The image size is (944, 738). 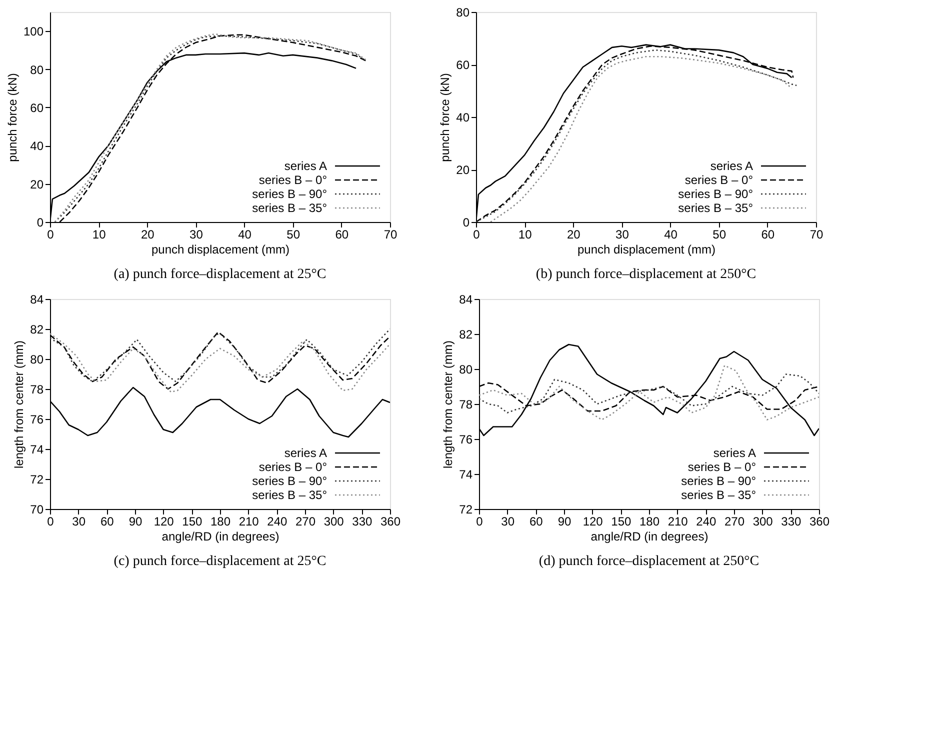 I want to click on text: (b) punch force–displacement at 250°C, so click(x=646, y=274).